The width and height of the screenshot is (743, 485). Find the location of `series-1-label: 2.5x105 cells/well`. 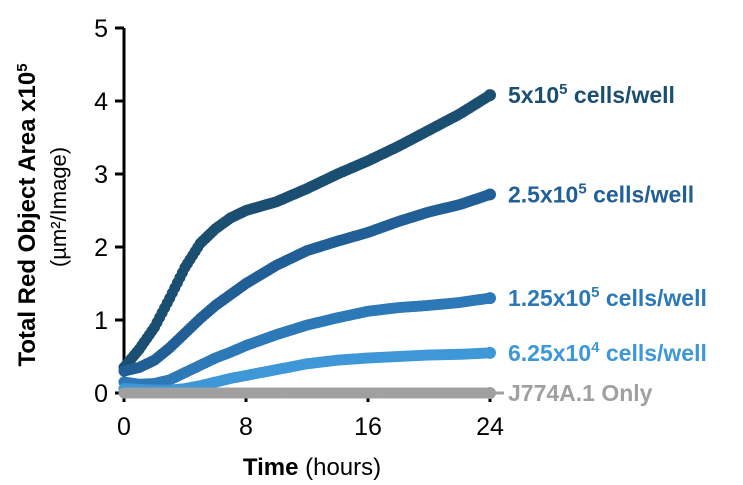

series-1-label: 2.5x105 cells/well is located at coordinates (601, 193).